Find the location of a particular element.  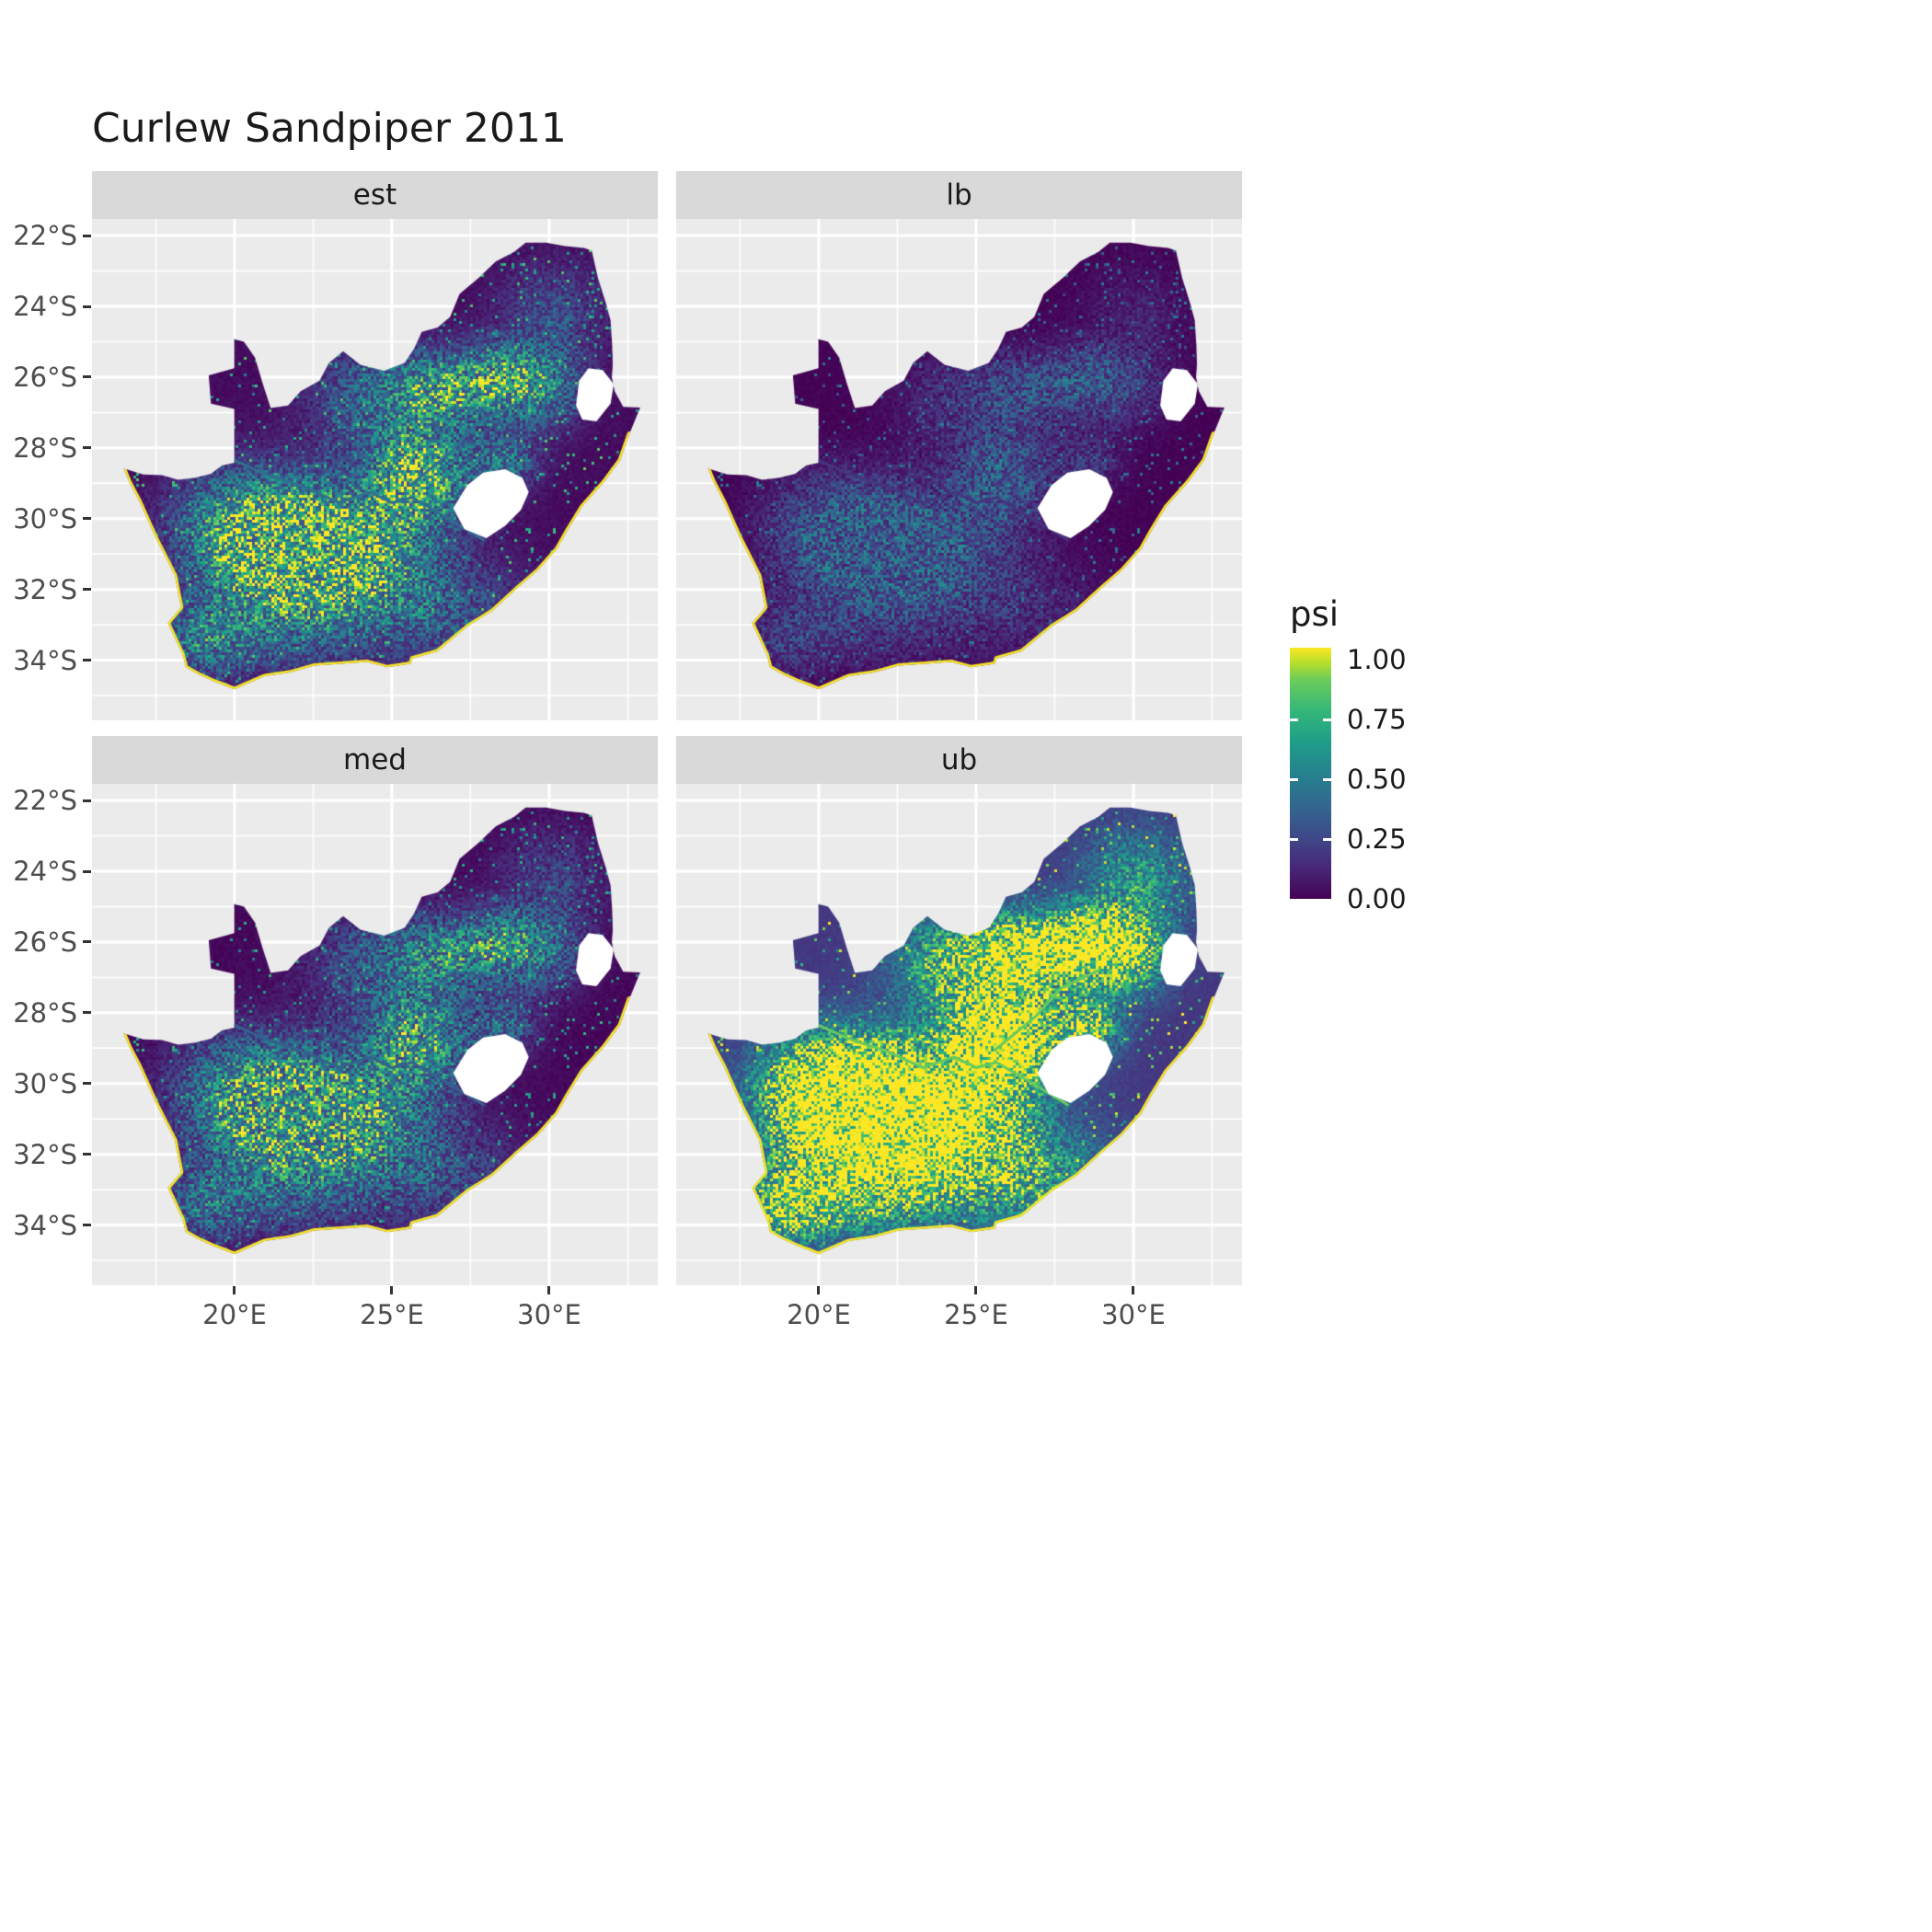

facet-strip-label: est is located at coordinates (374, 195).